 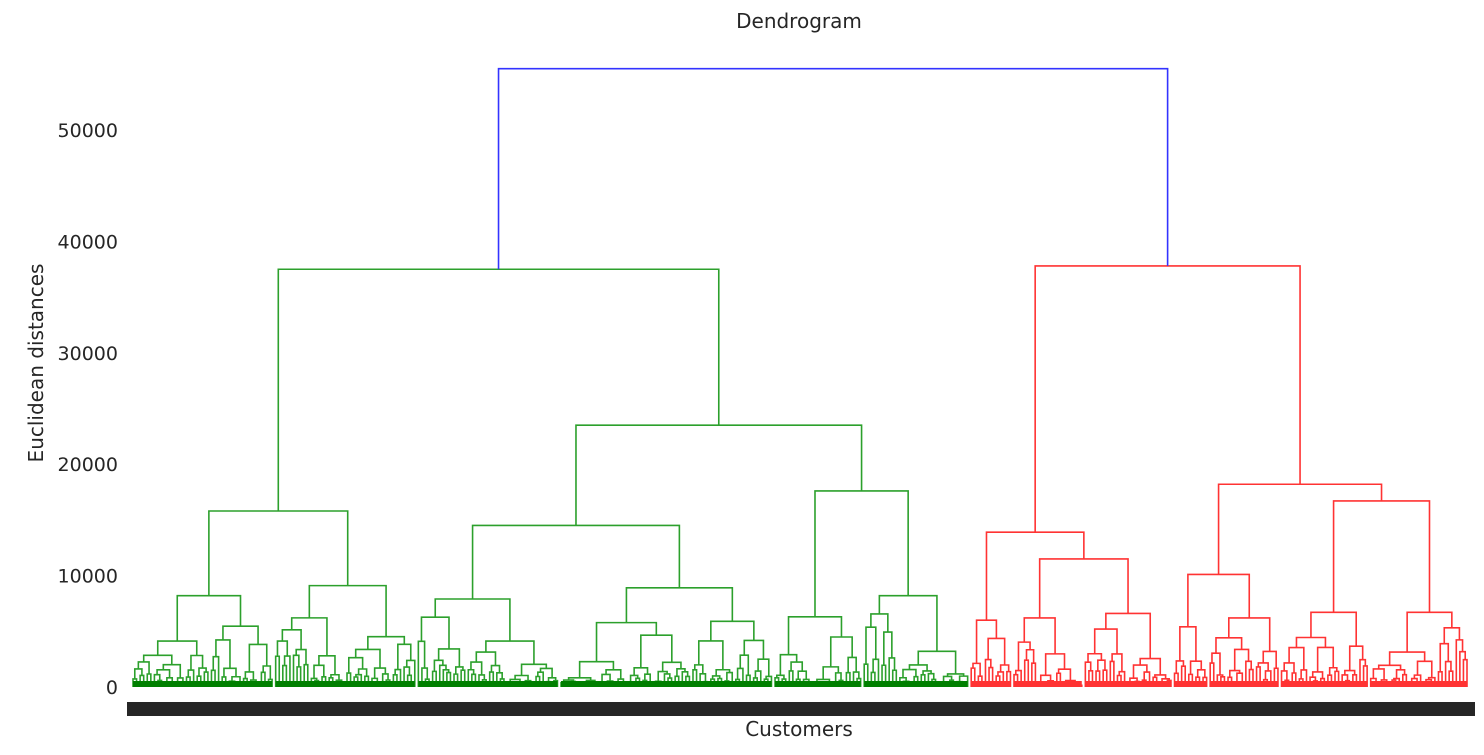 What do you see at coordinates (88, 409) in the screenshot?
I see `y-axis-ticks: 0 10000 20000 30000 40000 50000` at bounding box center [88, 409].